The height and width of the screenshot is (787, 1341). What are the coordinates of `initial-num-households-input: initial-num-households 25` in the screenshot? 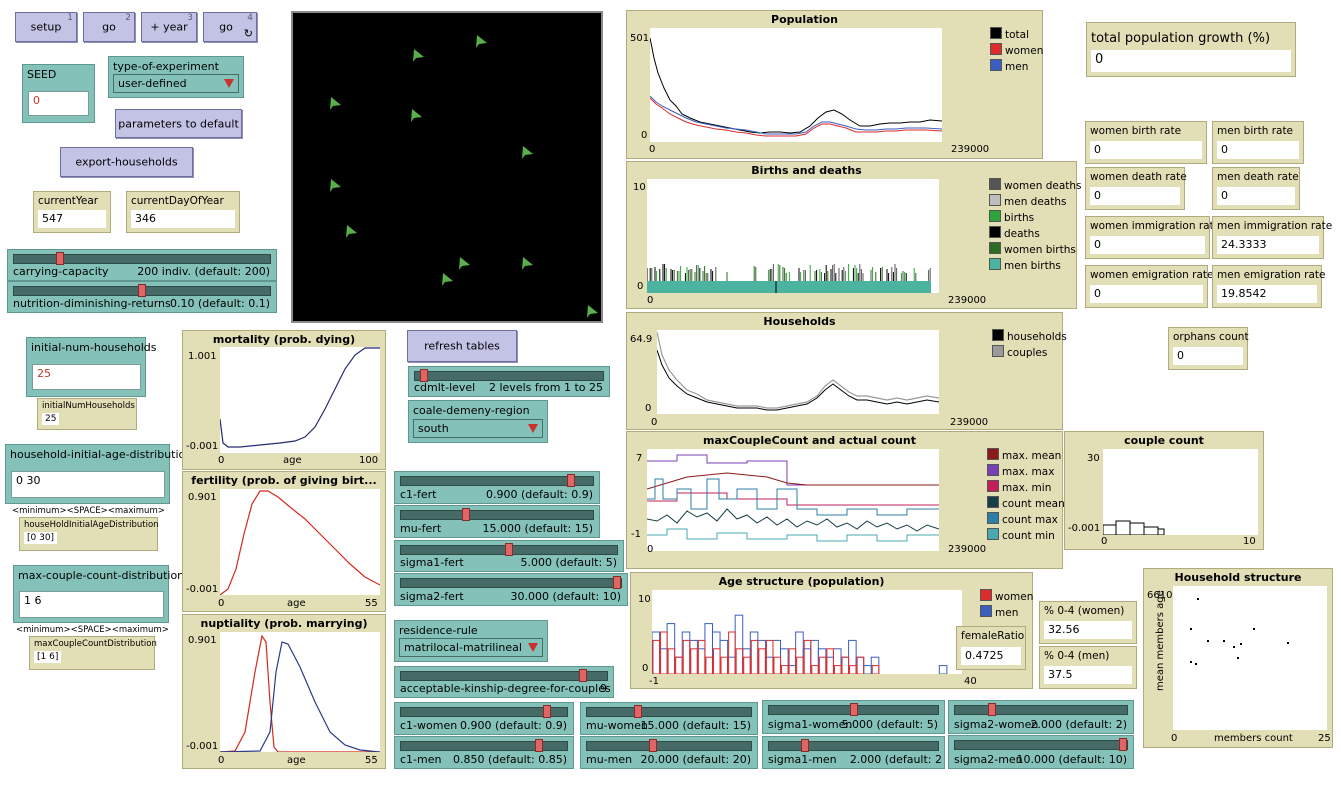 It's located at (91, 367).